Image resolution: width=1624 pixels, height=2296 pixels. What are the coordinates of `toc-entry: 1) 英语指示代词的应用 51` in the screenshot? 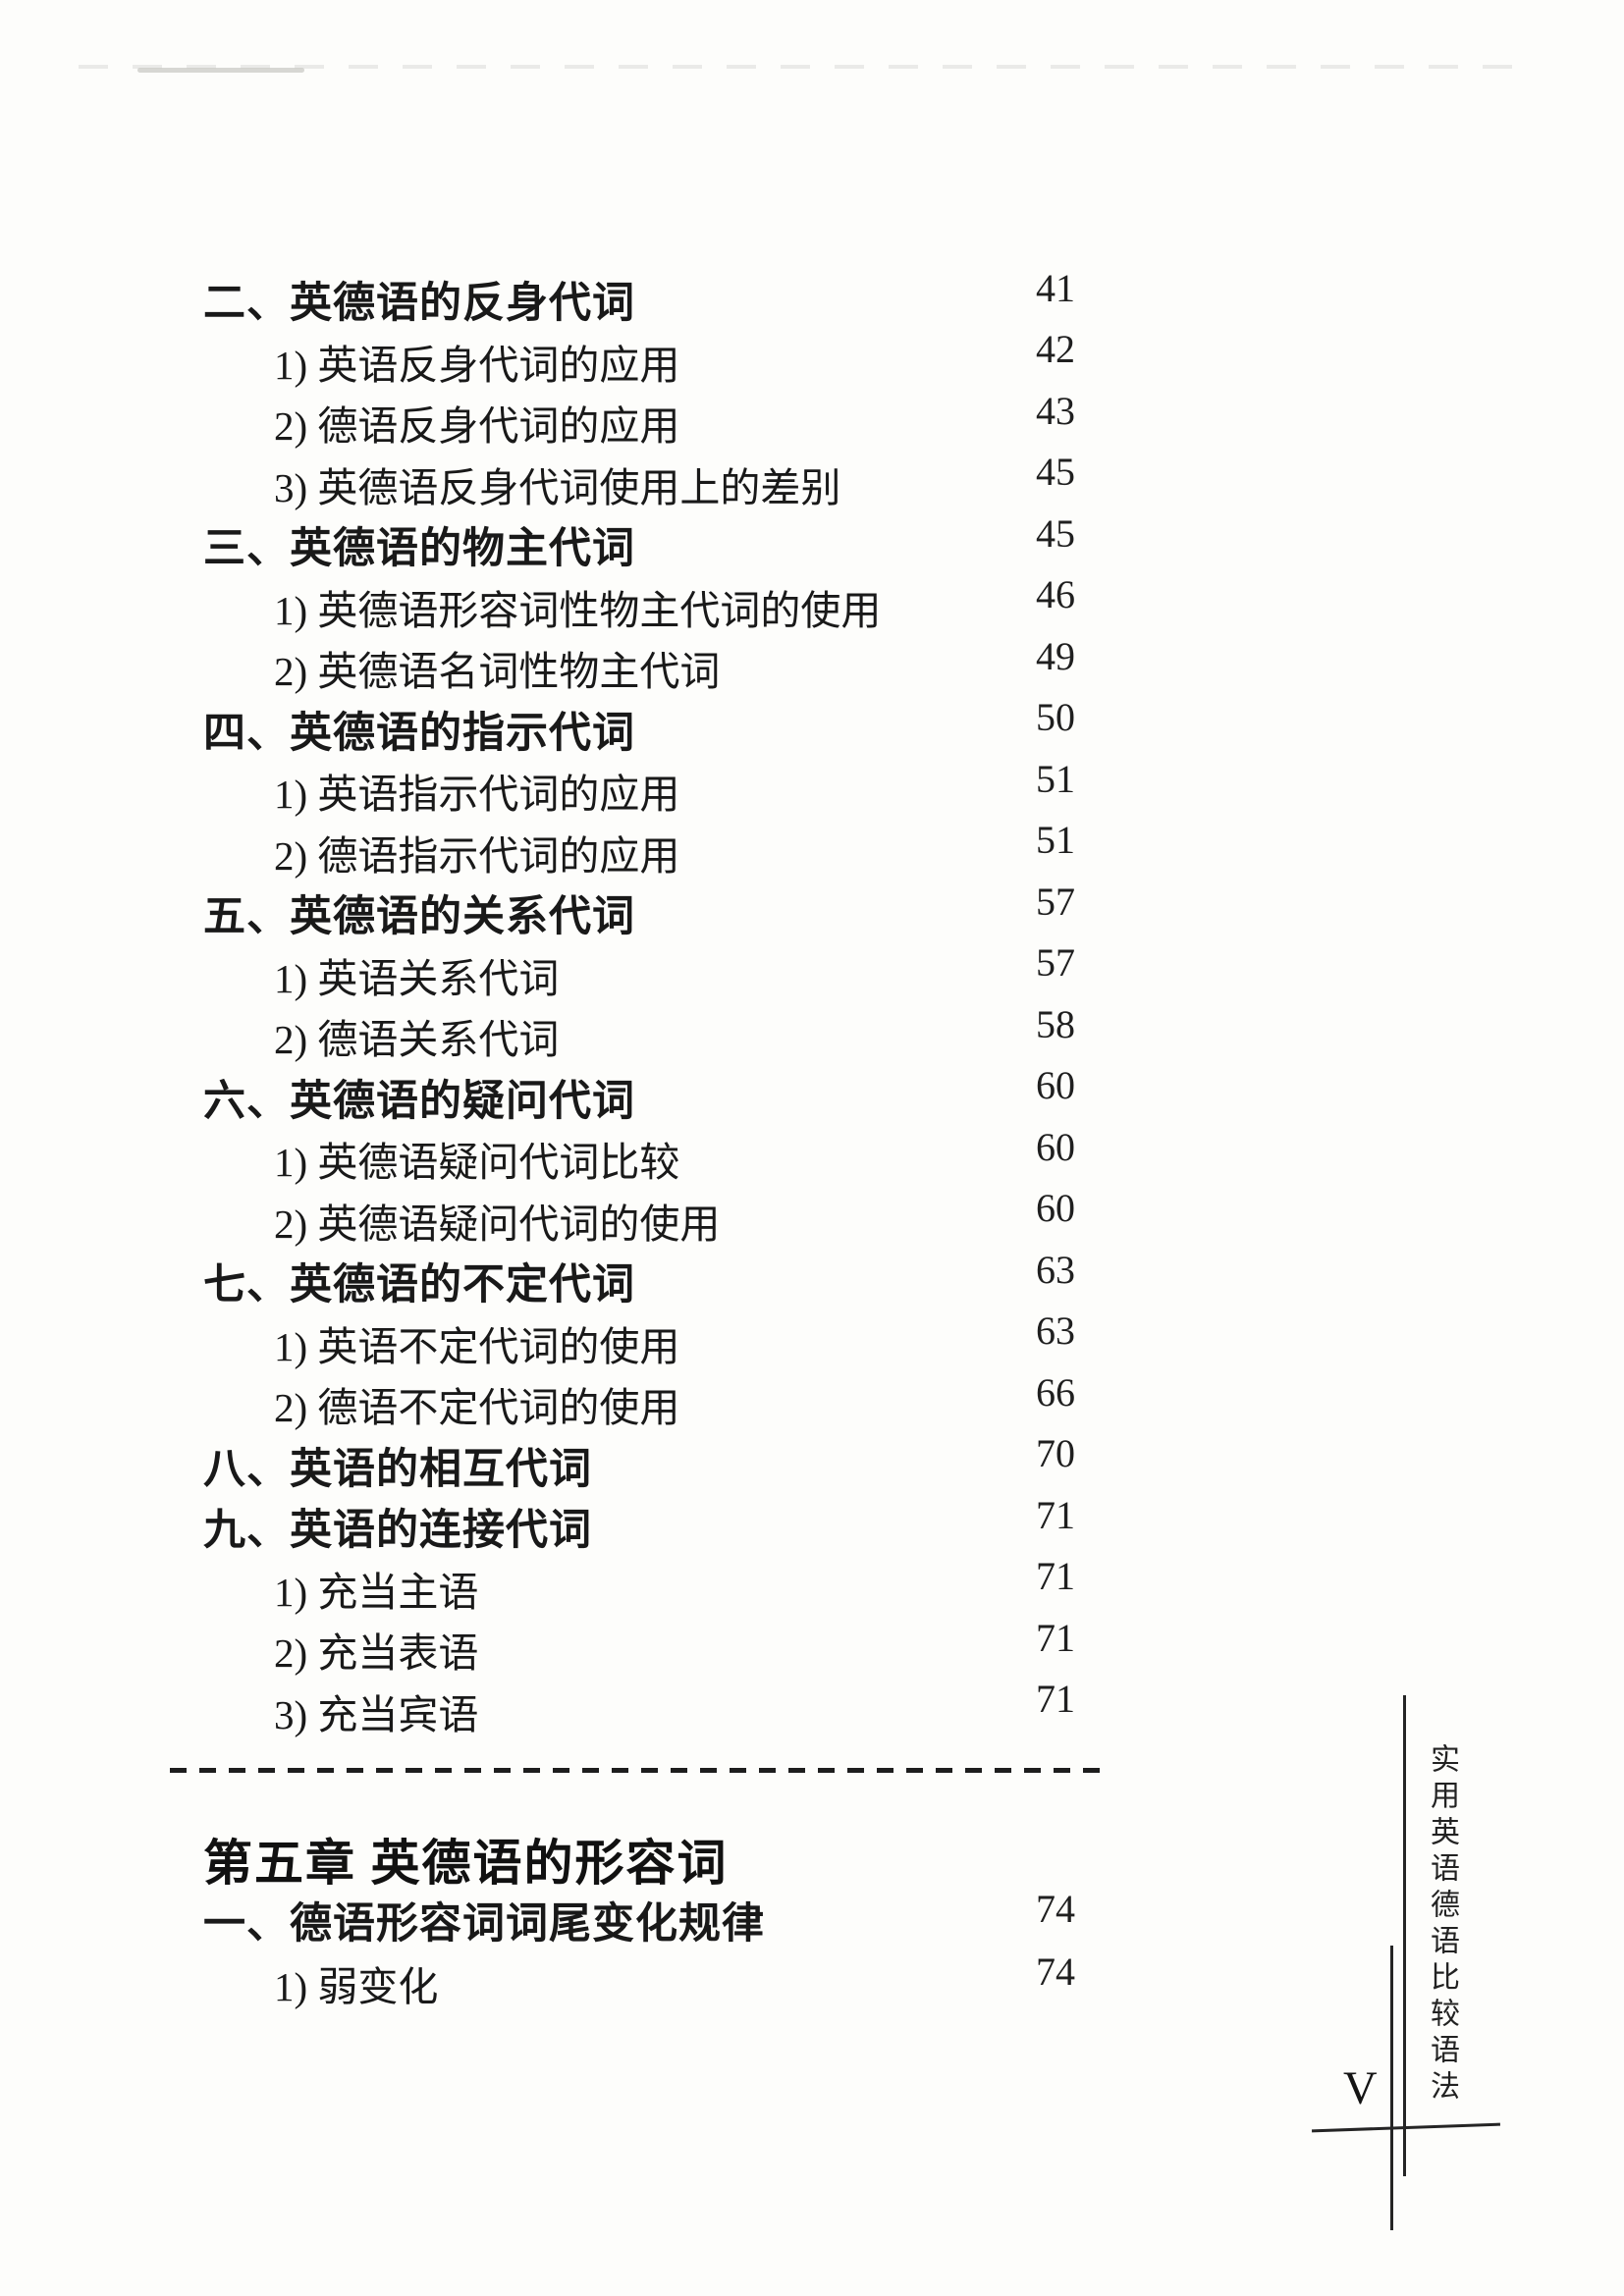 It's located at (639, 789).